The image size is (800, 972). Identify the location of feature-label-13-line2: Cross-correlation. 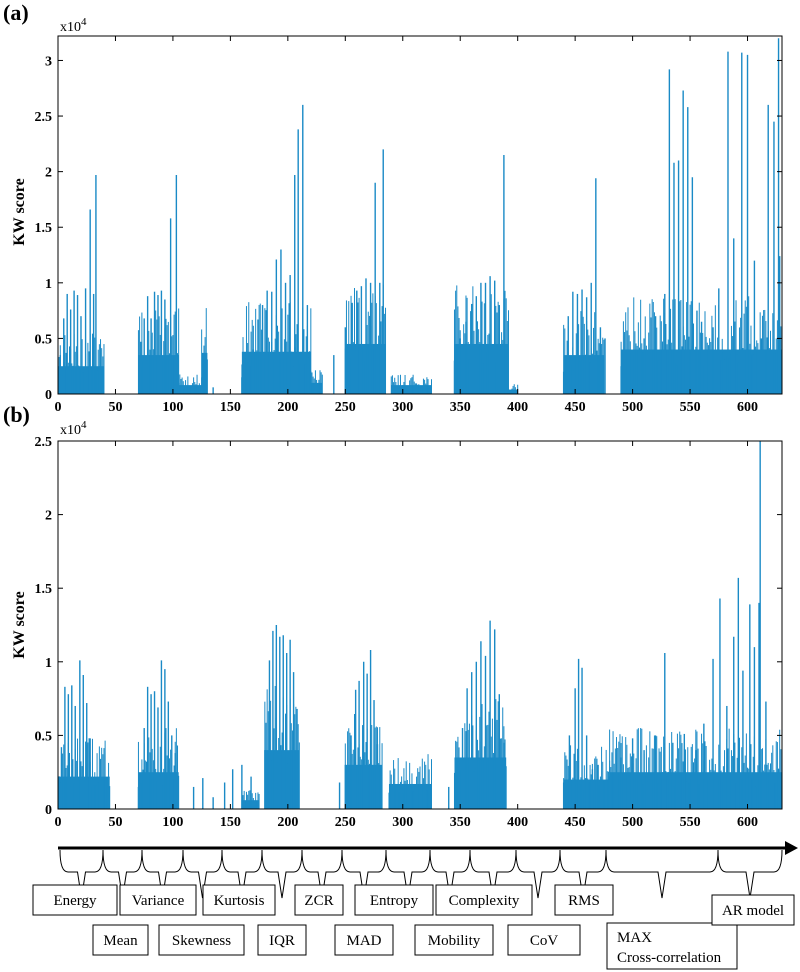
(669, 958).